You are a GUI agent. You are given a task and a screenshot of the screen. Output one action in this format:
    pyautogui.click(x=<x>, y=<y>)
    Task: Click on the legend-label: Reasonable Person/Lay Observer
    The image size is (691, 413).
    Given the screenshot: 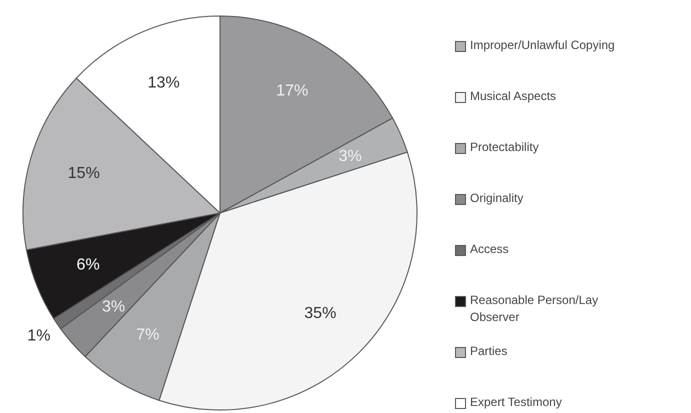 What is the action you would take?
    pyautogui.click(x=535, y=309)
    